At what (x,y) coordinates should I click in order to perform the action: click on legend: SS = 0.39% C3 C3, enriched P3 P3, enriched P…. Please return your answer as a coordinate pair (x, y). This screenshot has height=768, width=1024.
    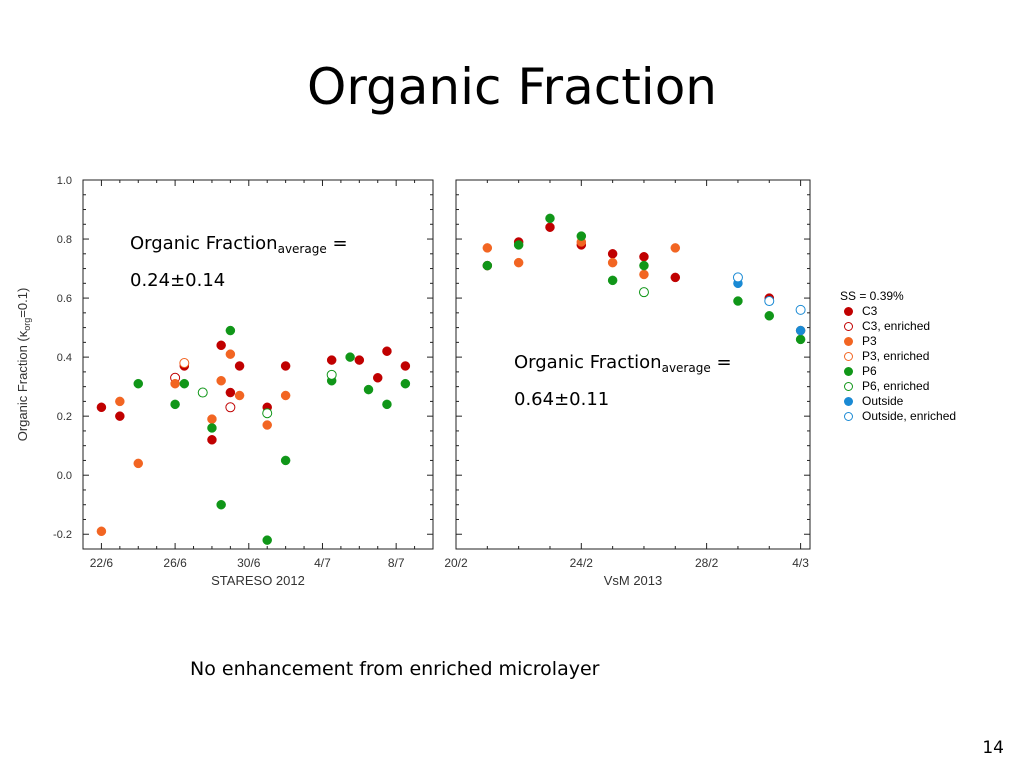
    Looking at the image, I should click on (898, 356).